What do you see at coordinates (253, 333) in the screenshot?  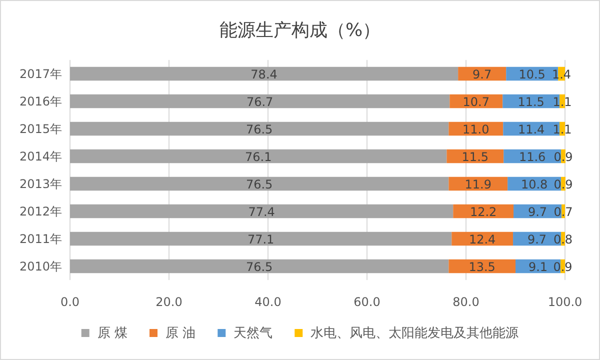 I see `legend-label: 天然气` at bounding box center [253, 333].